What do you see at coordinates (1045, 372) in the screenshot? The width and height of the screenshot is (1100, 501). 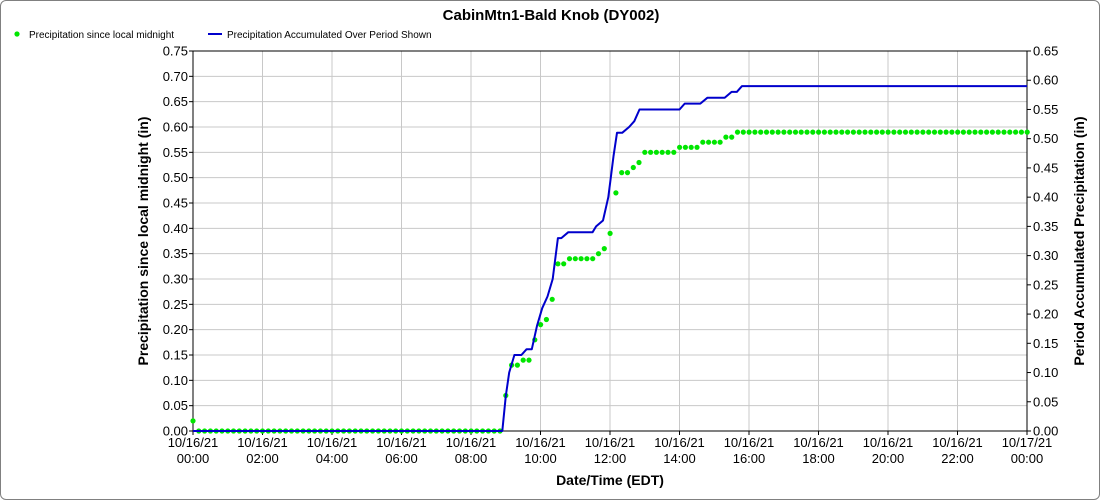 I see `y2-tick-label: 0.10` at bounding box center [1045, 372].